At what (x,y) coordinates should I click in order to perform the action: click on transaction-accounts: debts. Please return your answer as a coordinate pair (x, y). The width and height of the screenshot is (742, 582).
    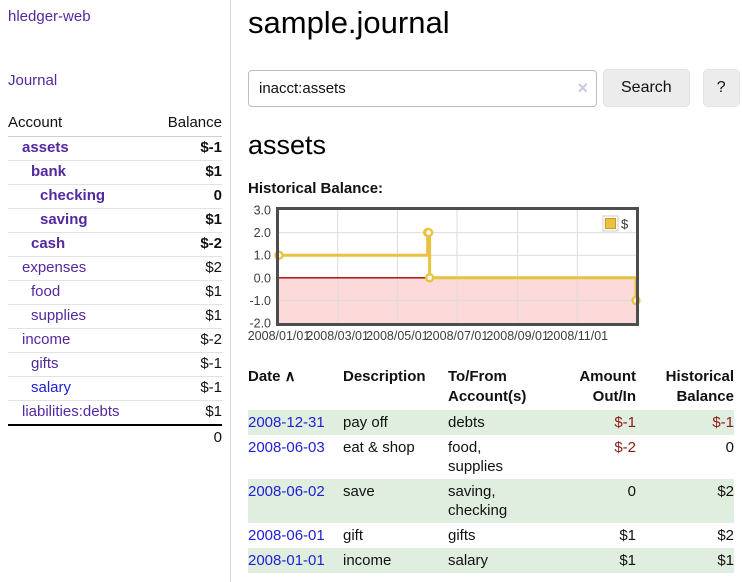
    Looking at the image, I should click on (466, 422).